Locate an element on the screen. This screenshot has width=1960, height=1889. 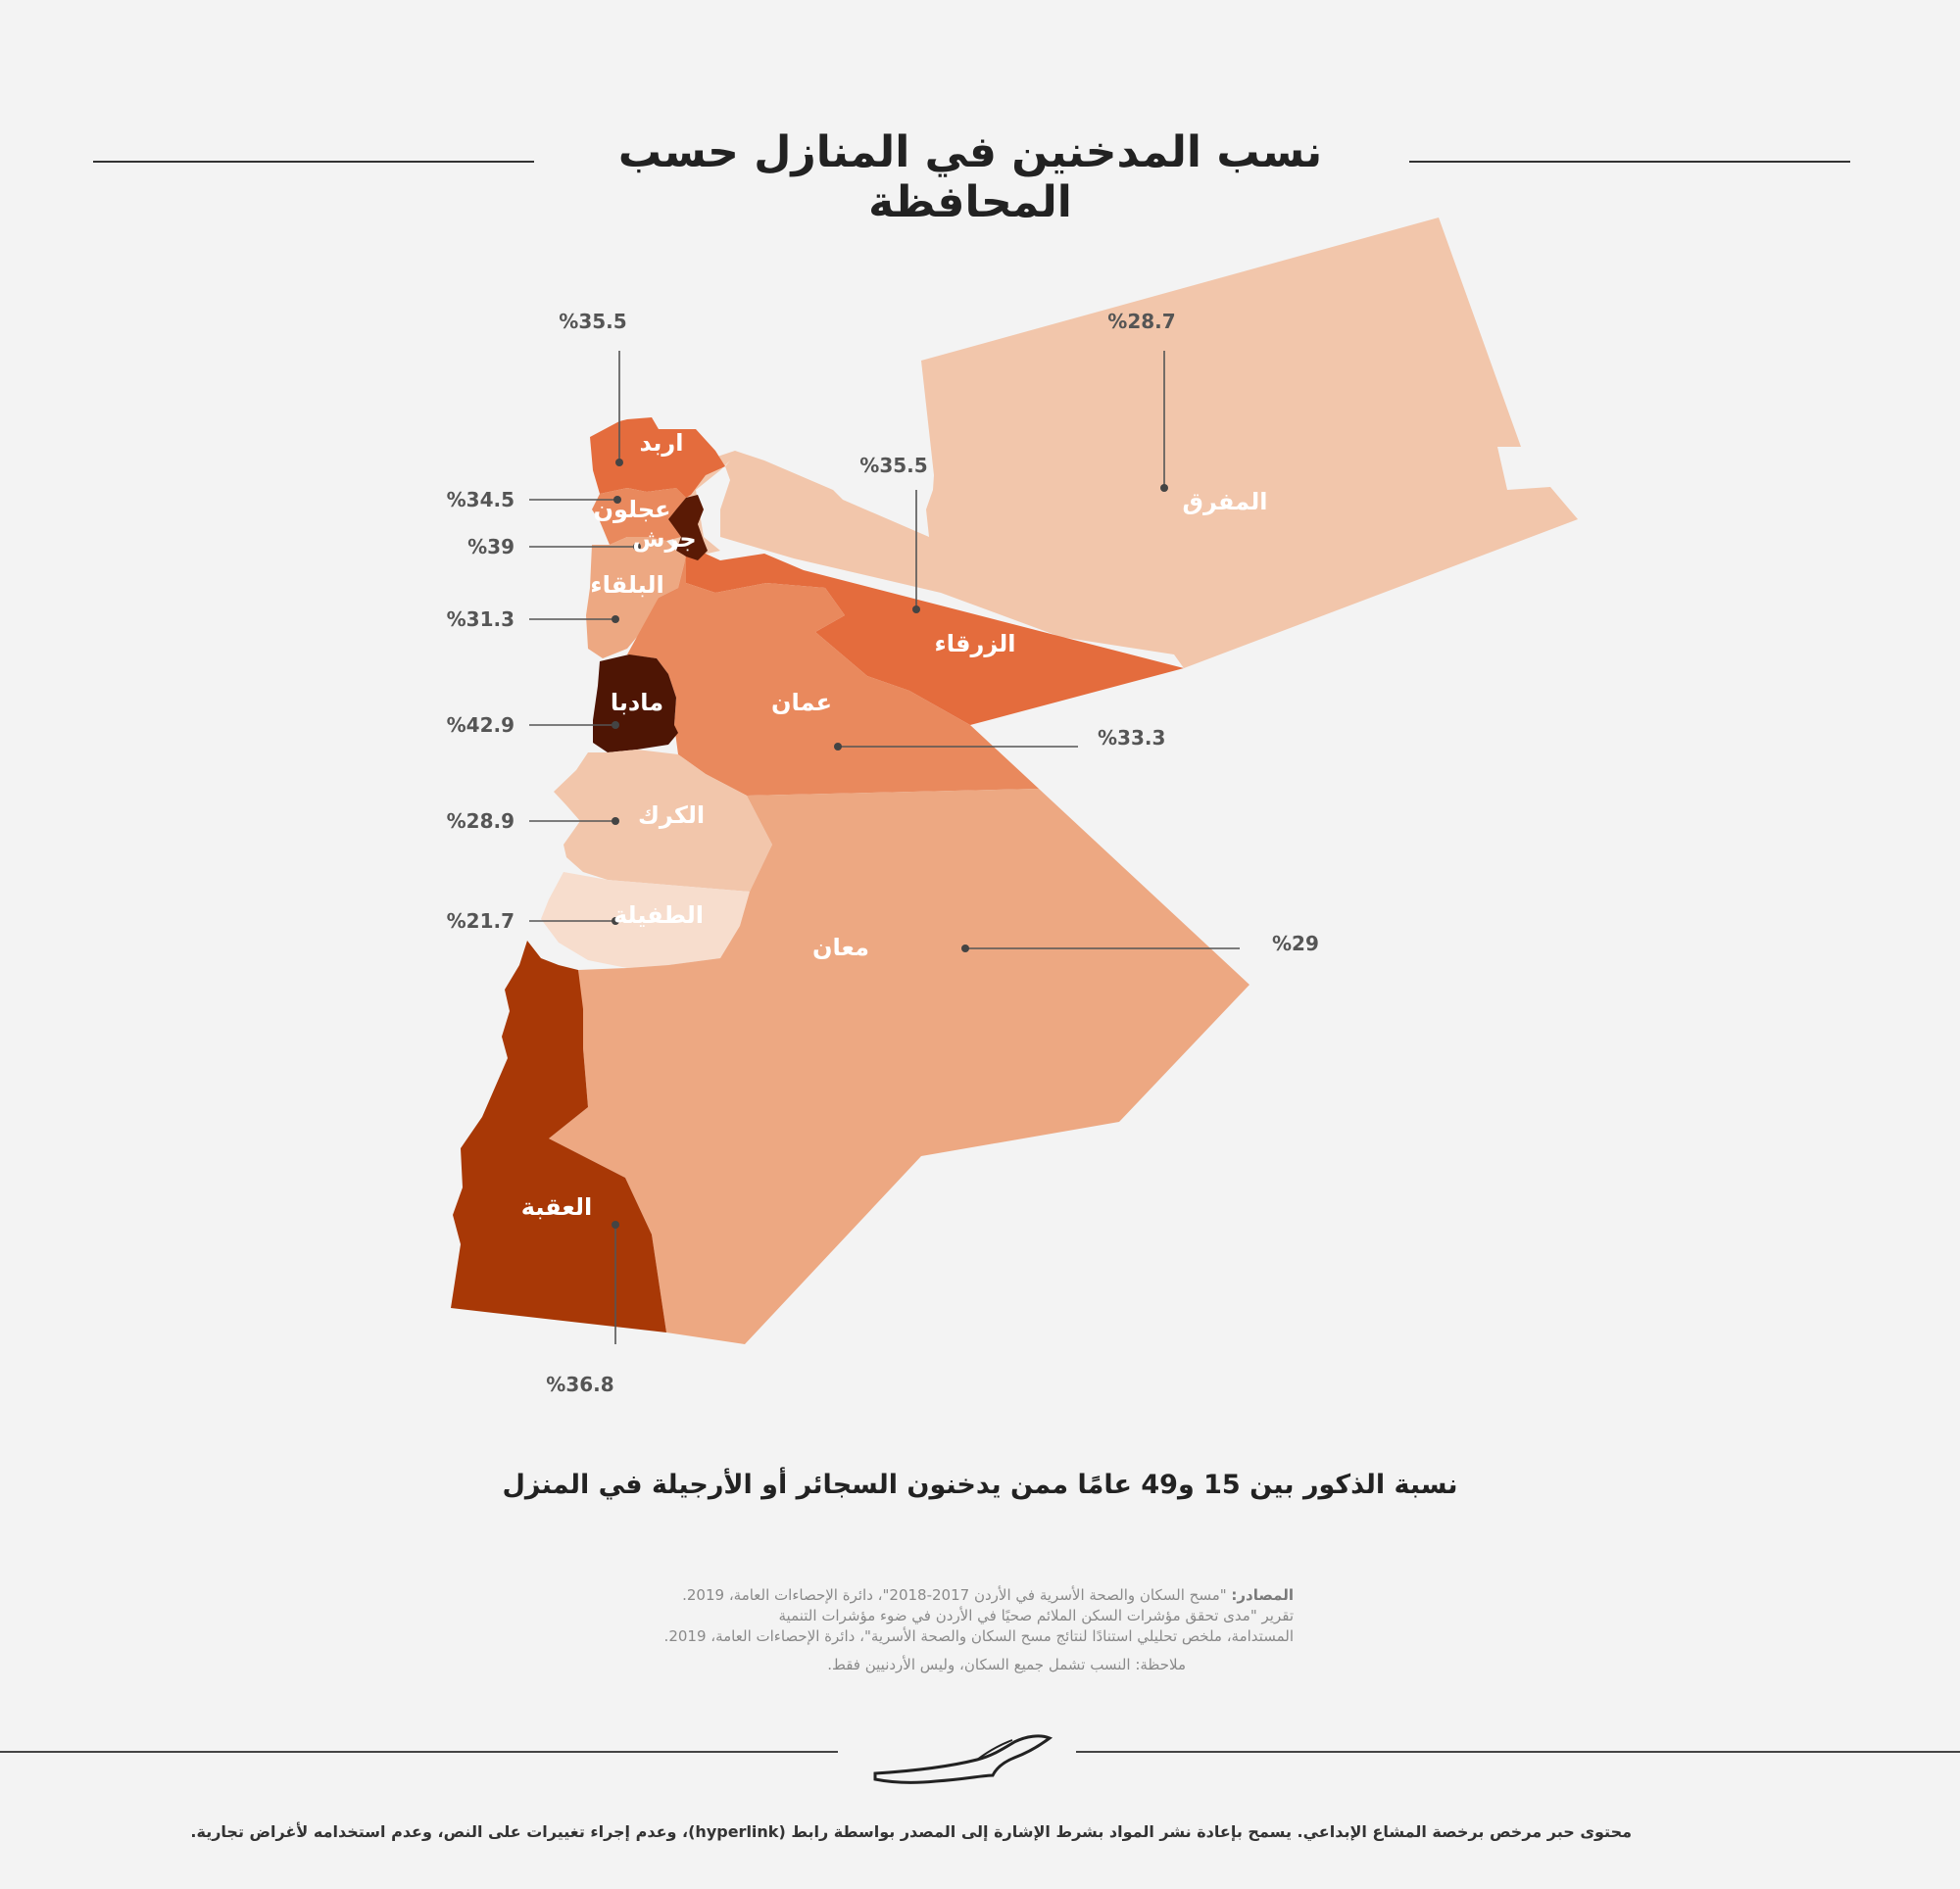
marker-dot-irbid is located at coordinates (619, 462).